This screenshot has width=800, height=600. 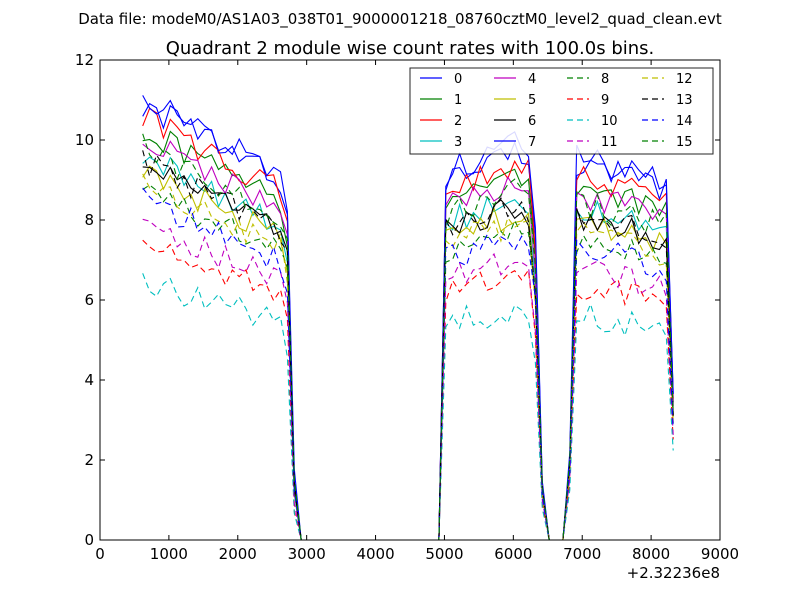 I want to click on legend-label-11: 11, so click(x=609, y=142).